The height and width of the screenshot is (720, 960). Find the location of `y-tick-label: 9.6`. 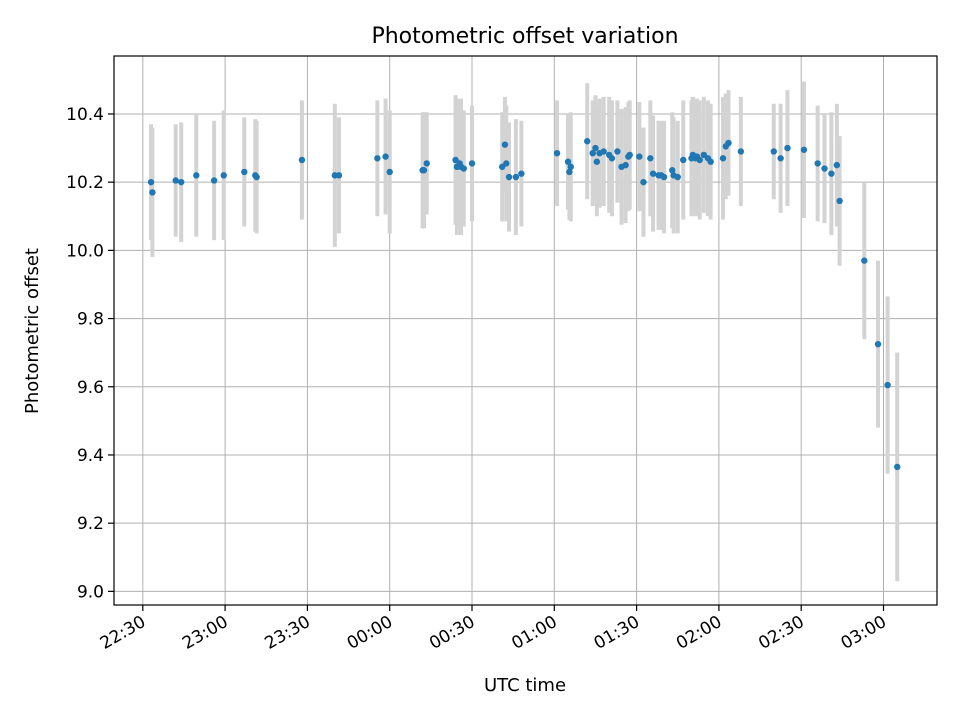

y-tick-label: 9.6 is located at coordinates (90, 388).